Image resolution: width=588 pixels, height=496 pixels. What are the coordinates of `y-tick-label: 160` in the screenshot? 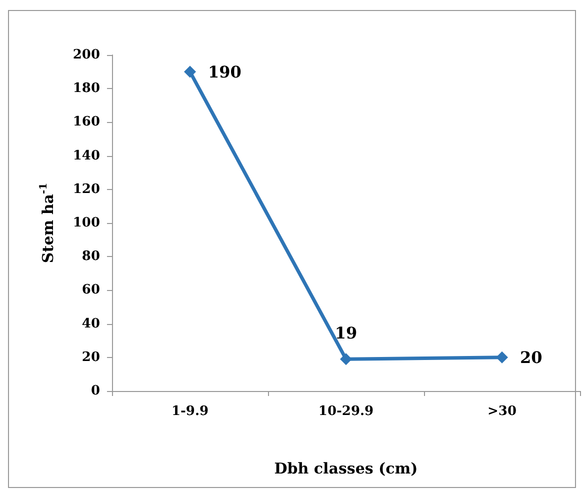 It's located at (86, 122).